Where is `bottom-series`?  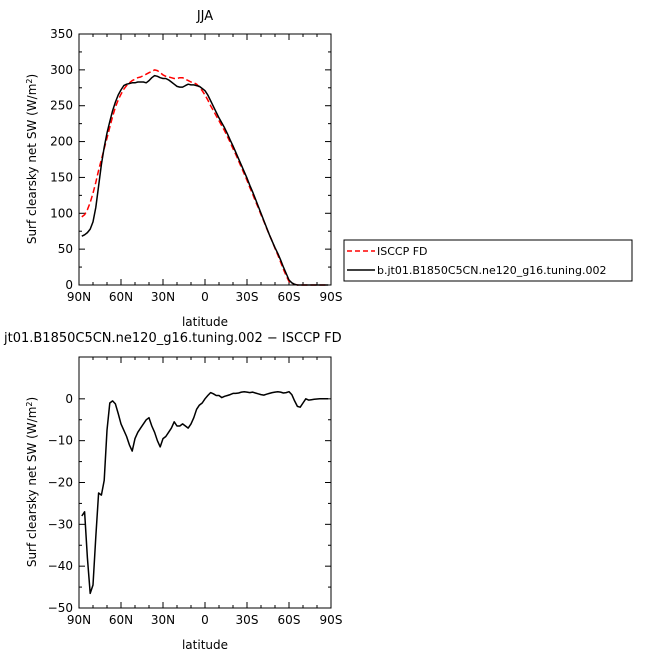
bottom-series is located at coordinates (205, 492).